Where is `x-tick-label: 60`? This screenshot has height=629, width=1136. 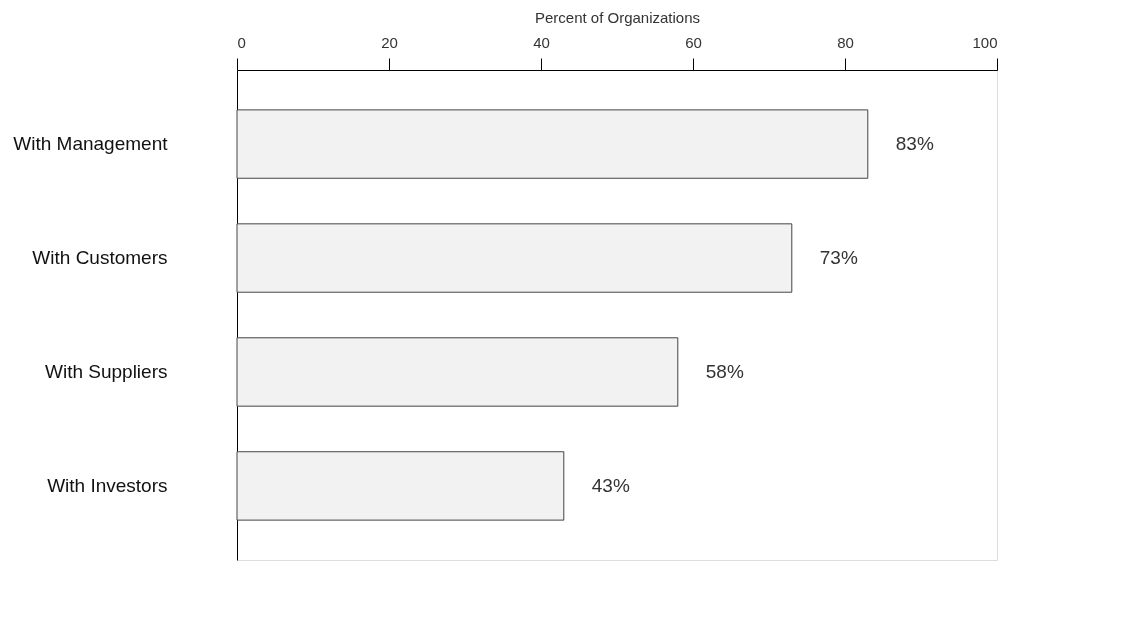 x-tick-label: 60 is located at coordinates (693, 42).